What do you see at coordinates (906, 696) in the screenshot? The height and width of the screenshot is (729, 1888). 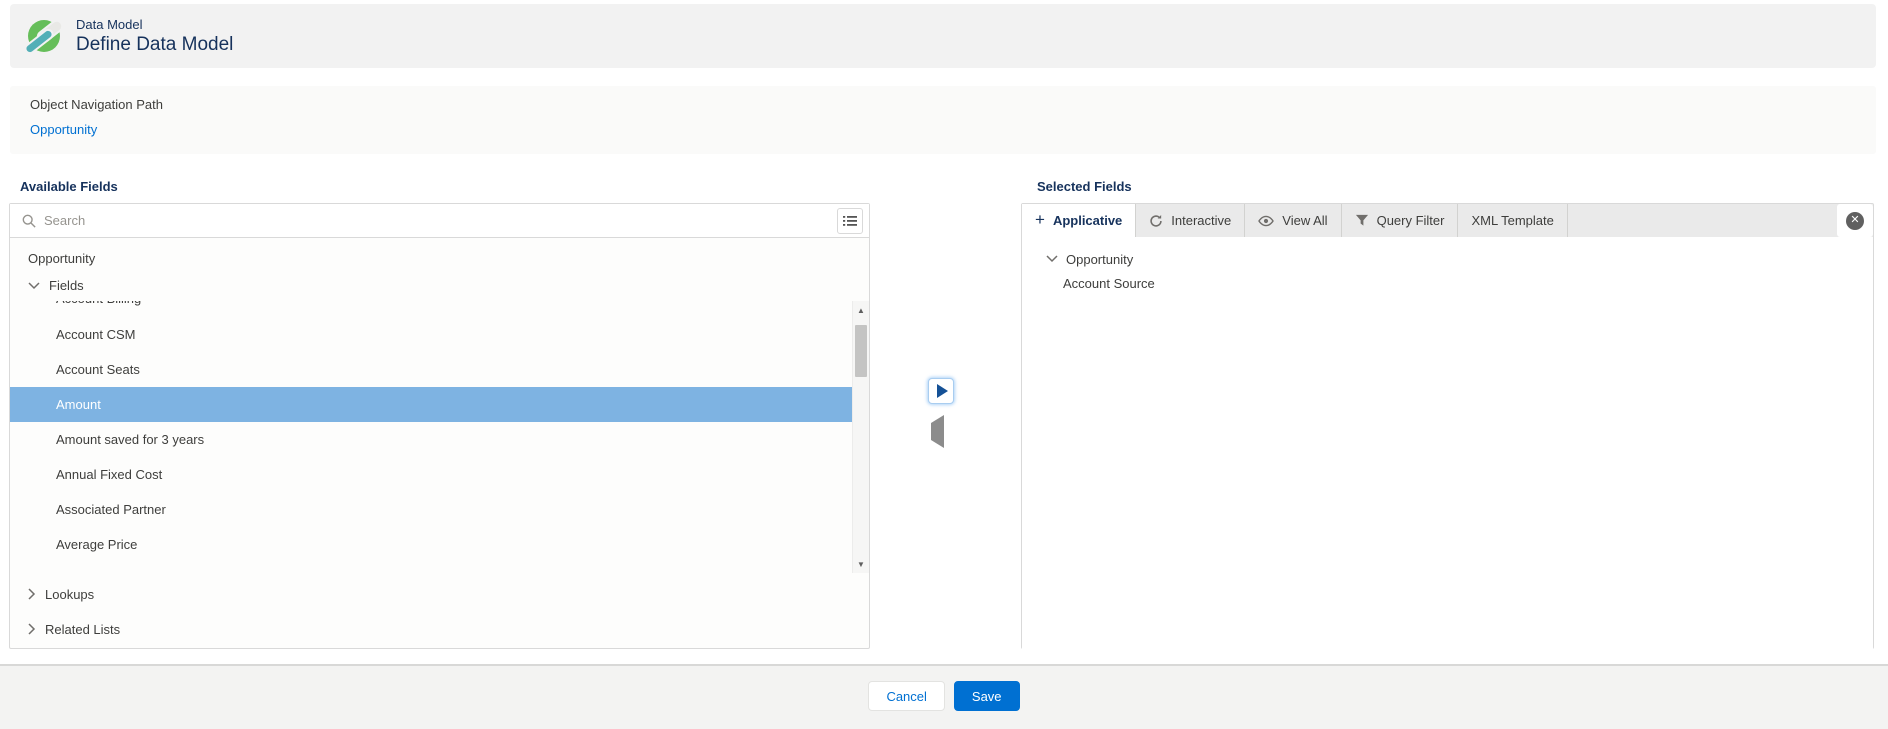 I see `cancel-button: Cancel` at bounding box center [906, 696].